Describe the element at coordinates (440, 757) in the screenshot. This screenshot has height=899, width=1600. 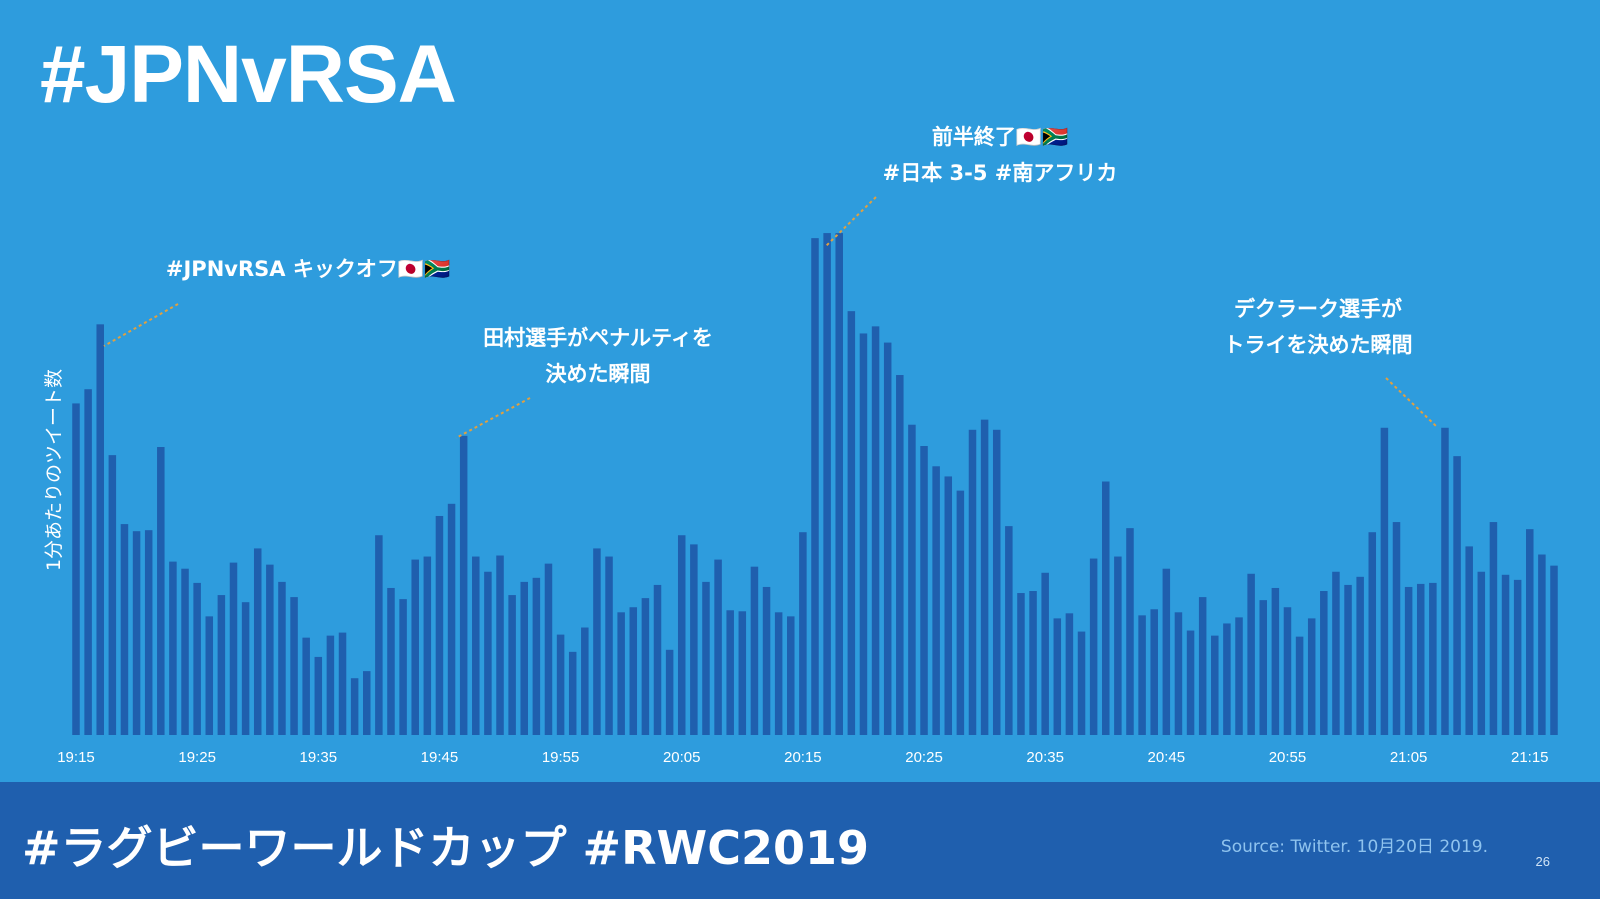
I see `x-tick-label: 19:45` at that location.